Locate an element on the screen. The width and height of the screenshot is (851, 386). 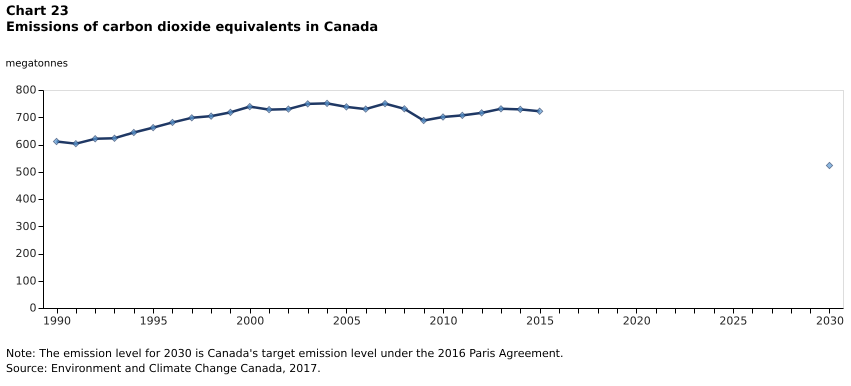
x-tick-label: 2010 is located at coordinates (444, 321).